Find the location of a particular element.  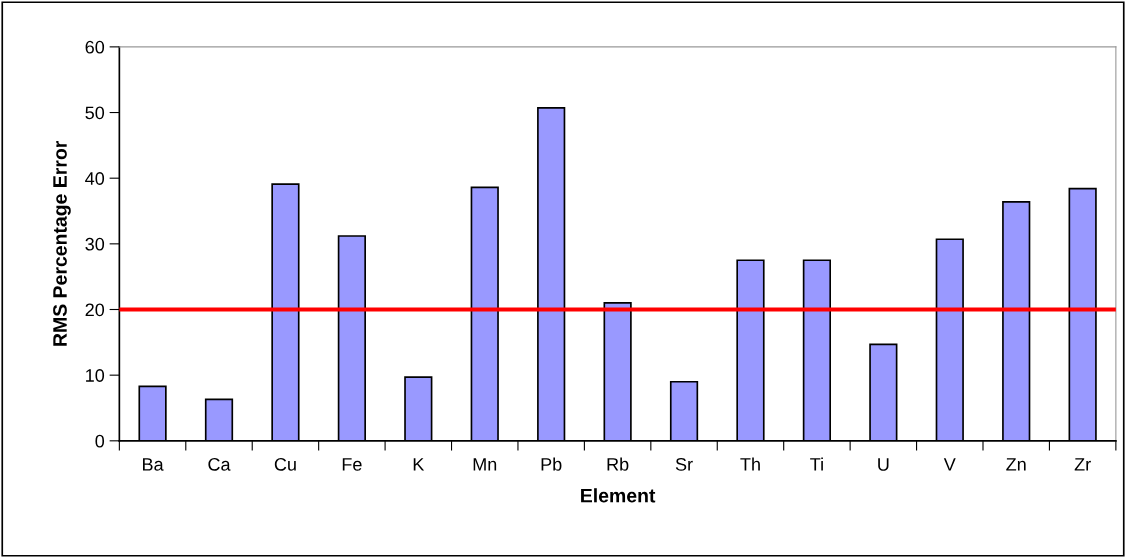

x-tick-label: Ba is located at coordinates (153, 464).